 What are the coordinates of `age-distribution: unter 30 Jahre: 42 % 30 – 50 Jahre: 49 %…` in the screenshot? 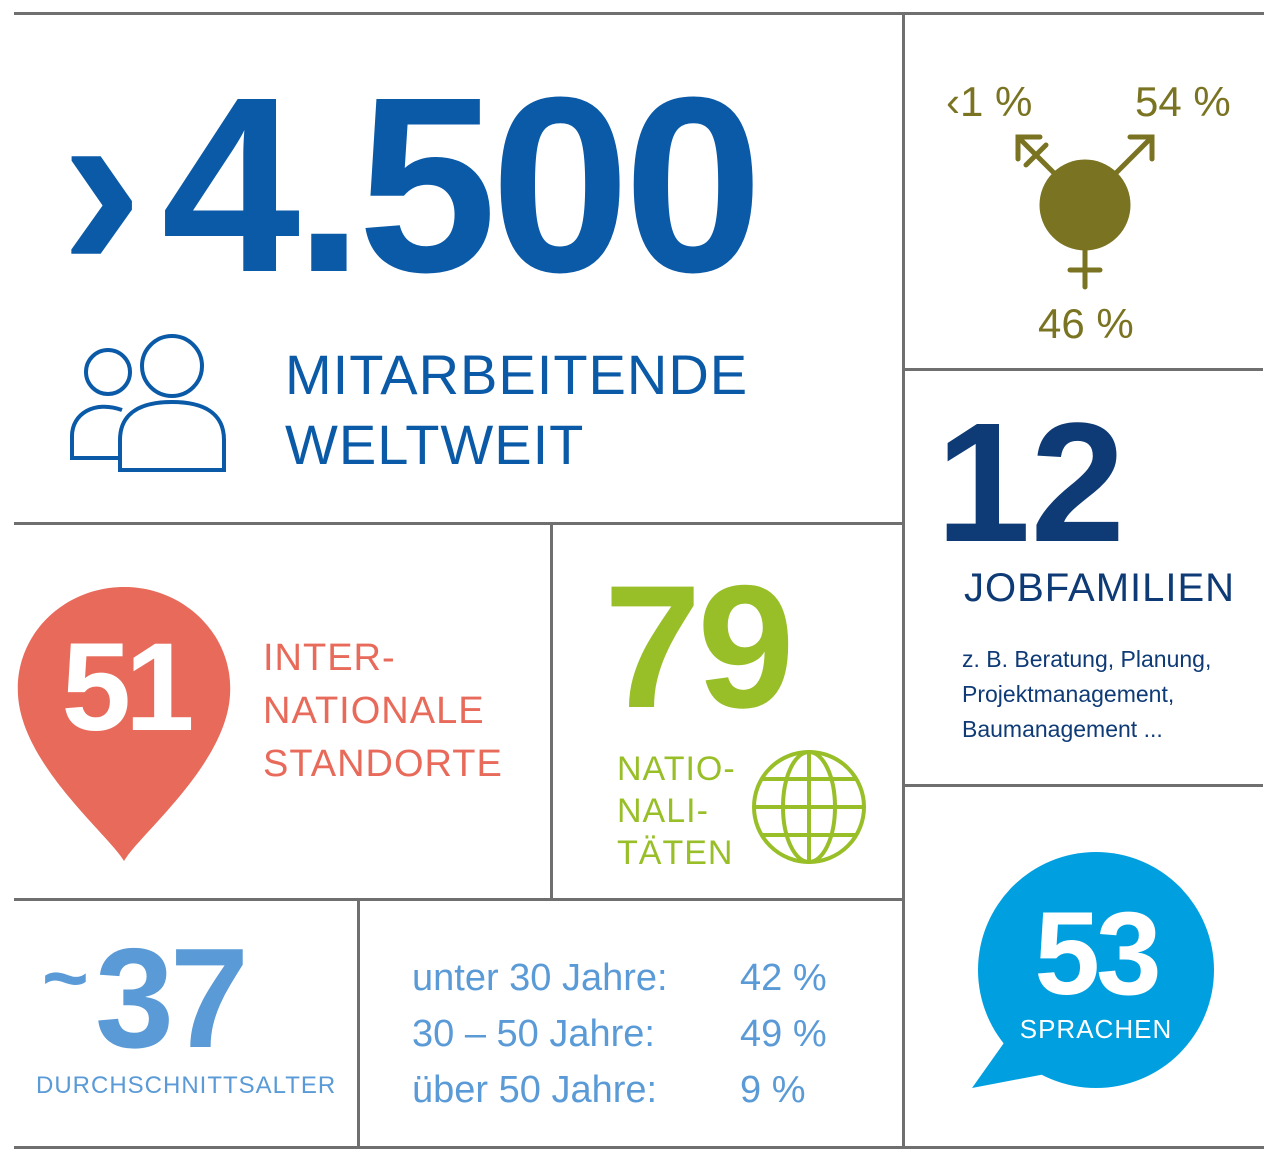 It's located at (619, 1034).